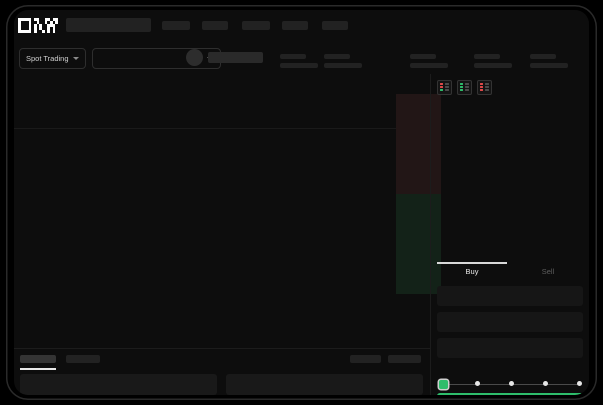  I want to click on bottom-card-right, so click(324, 384).